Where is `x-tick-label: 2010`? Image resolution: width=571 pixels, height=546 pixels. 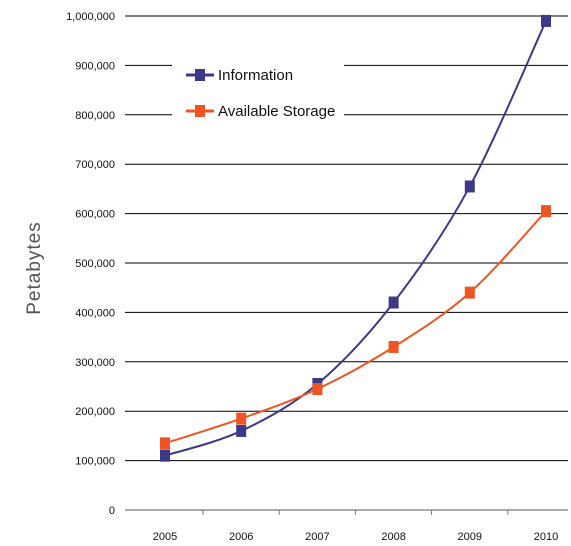
x-tick-label: 2010 is located at coordinates (546, 537).